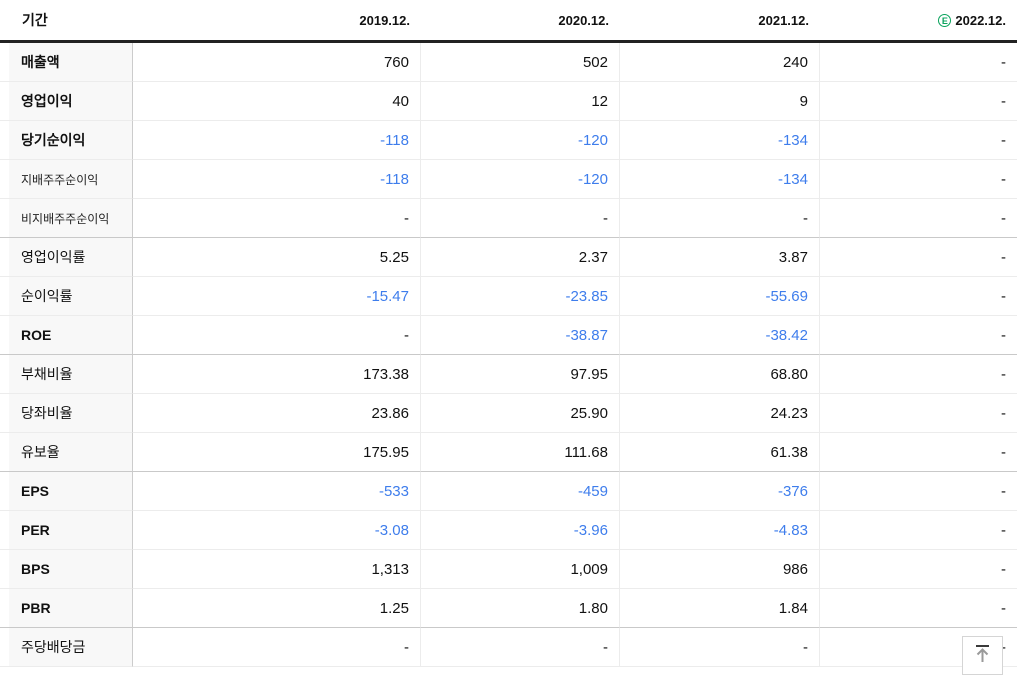 This screenshot has height=683, width=1017. Describe the element at coordinates (66, 218) in the screenshot. I see `row-label: 비지배주주순이익` at that location.